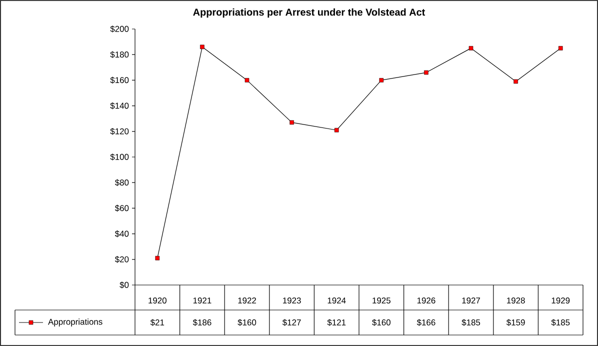 Image resolution: width=598 pixels, height=346 pixels. I want to click on chart-title: Appropriations per Arrest under the Volstead Act, so click(309, 13).